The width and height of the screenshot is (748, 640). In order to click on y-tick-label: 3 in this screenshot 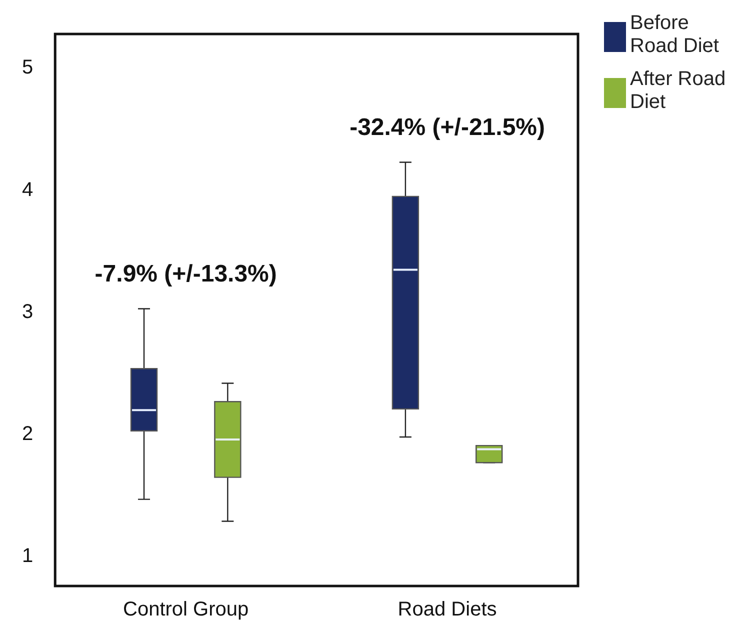, I will do `click(28, 311)`.